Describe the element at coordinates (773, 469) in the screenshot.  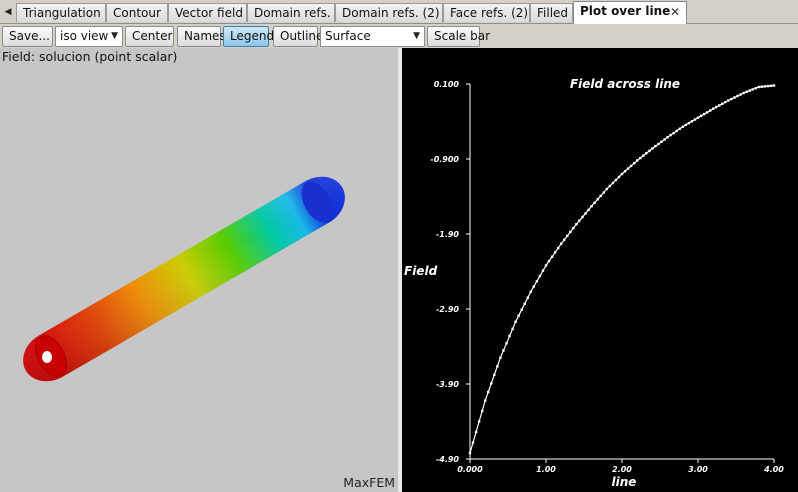
I see `x-tick-label: 4.00` at that location.